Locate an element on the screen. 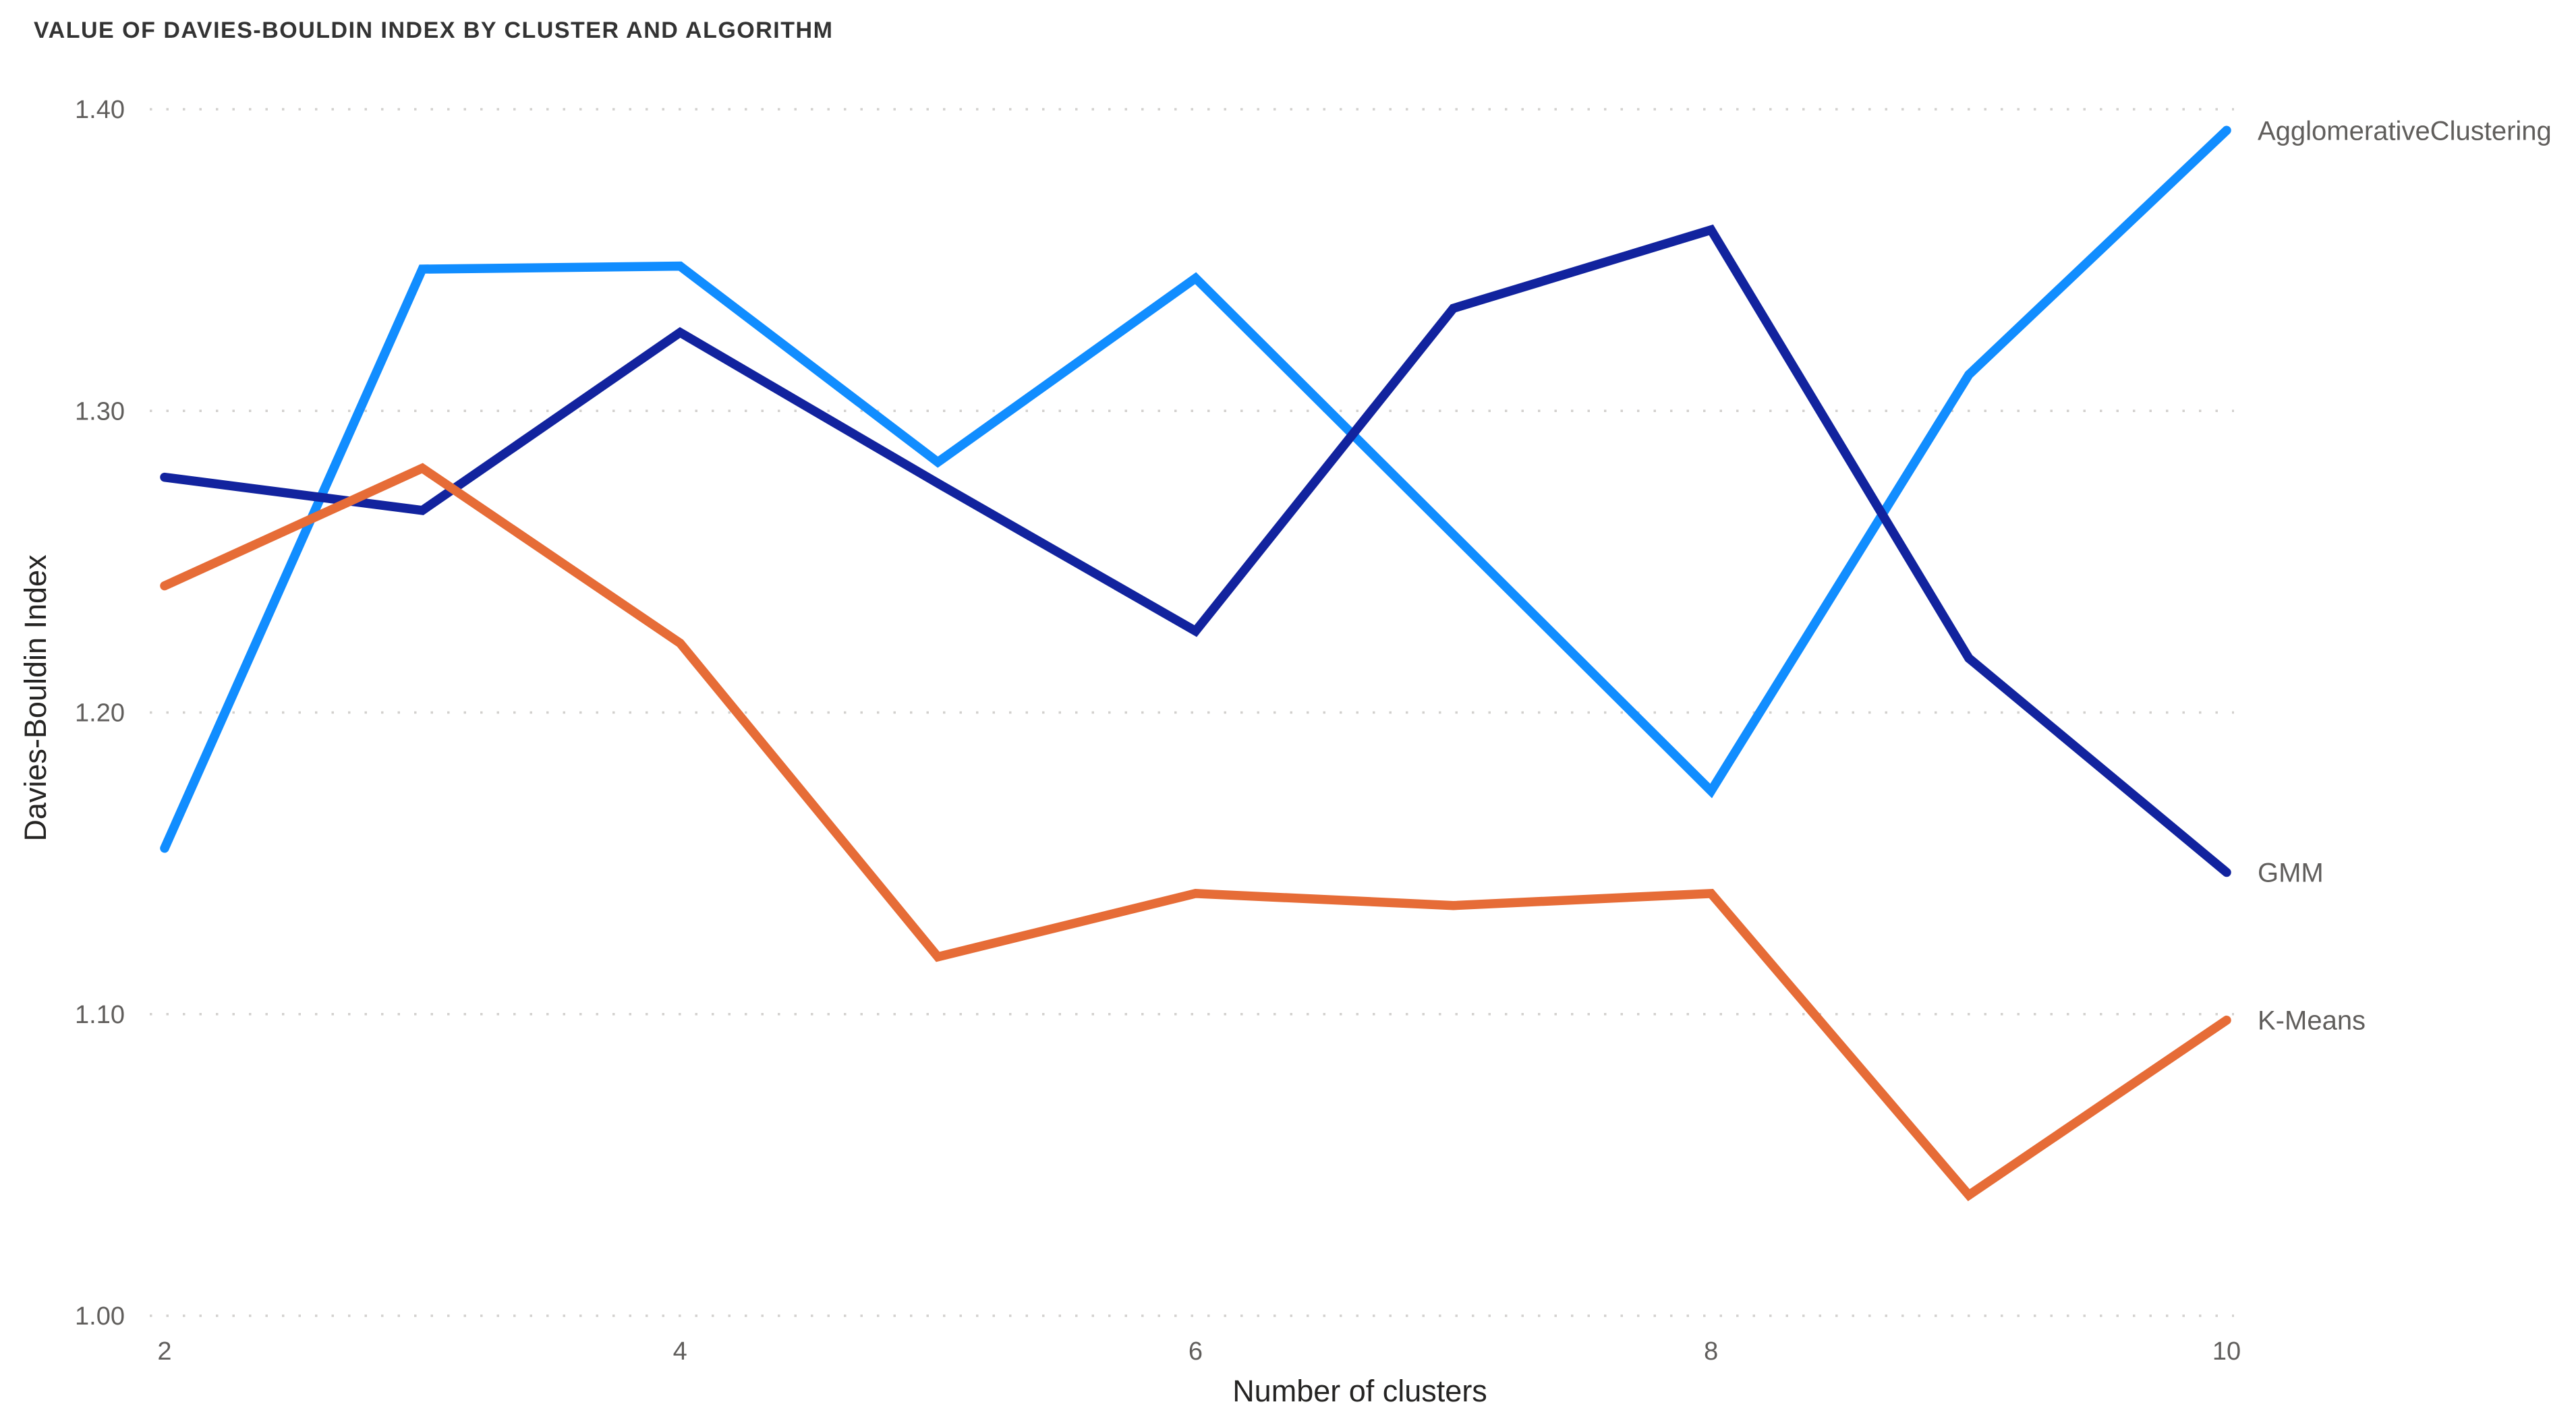 This screenshot has height=1423, width=2576. y-axis-tick-labels: 1.00 1.10 1.20 1.30 1.40 is located at coordinates (100, 713).